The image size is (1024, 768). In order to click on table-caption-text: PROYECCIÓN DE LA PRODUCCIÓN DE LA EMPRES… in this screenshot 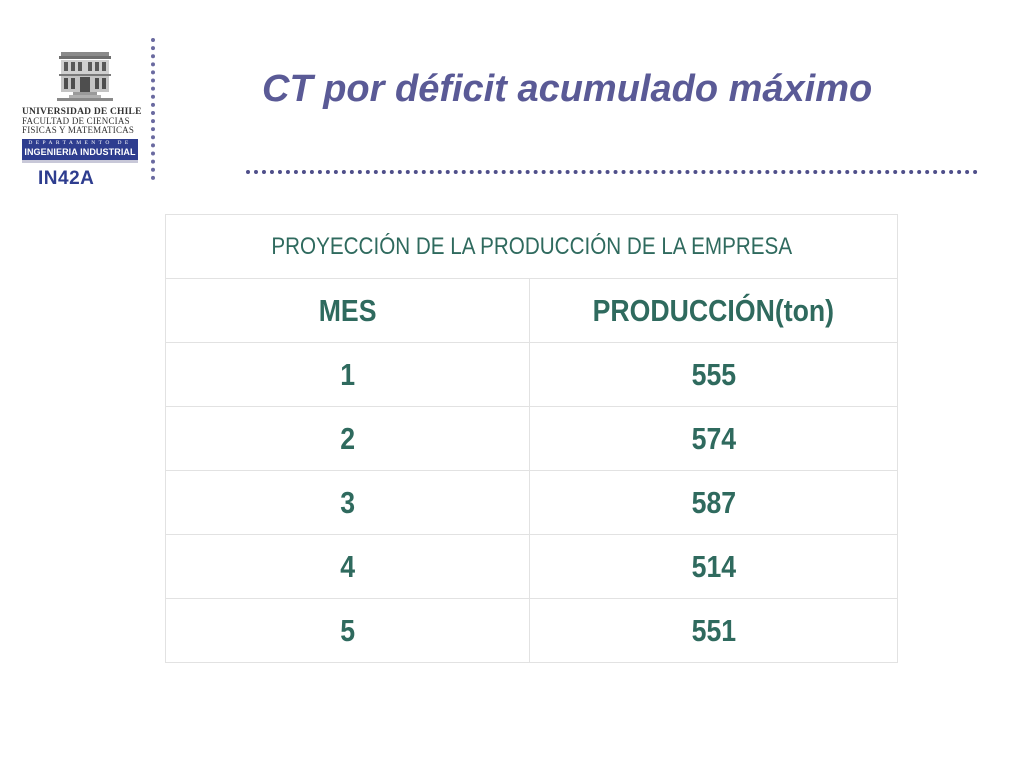, I will do `click(531, 246)`.